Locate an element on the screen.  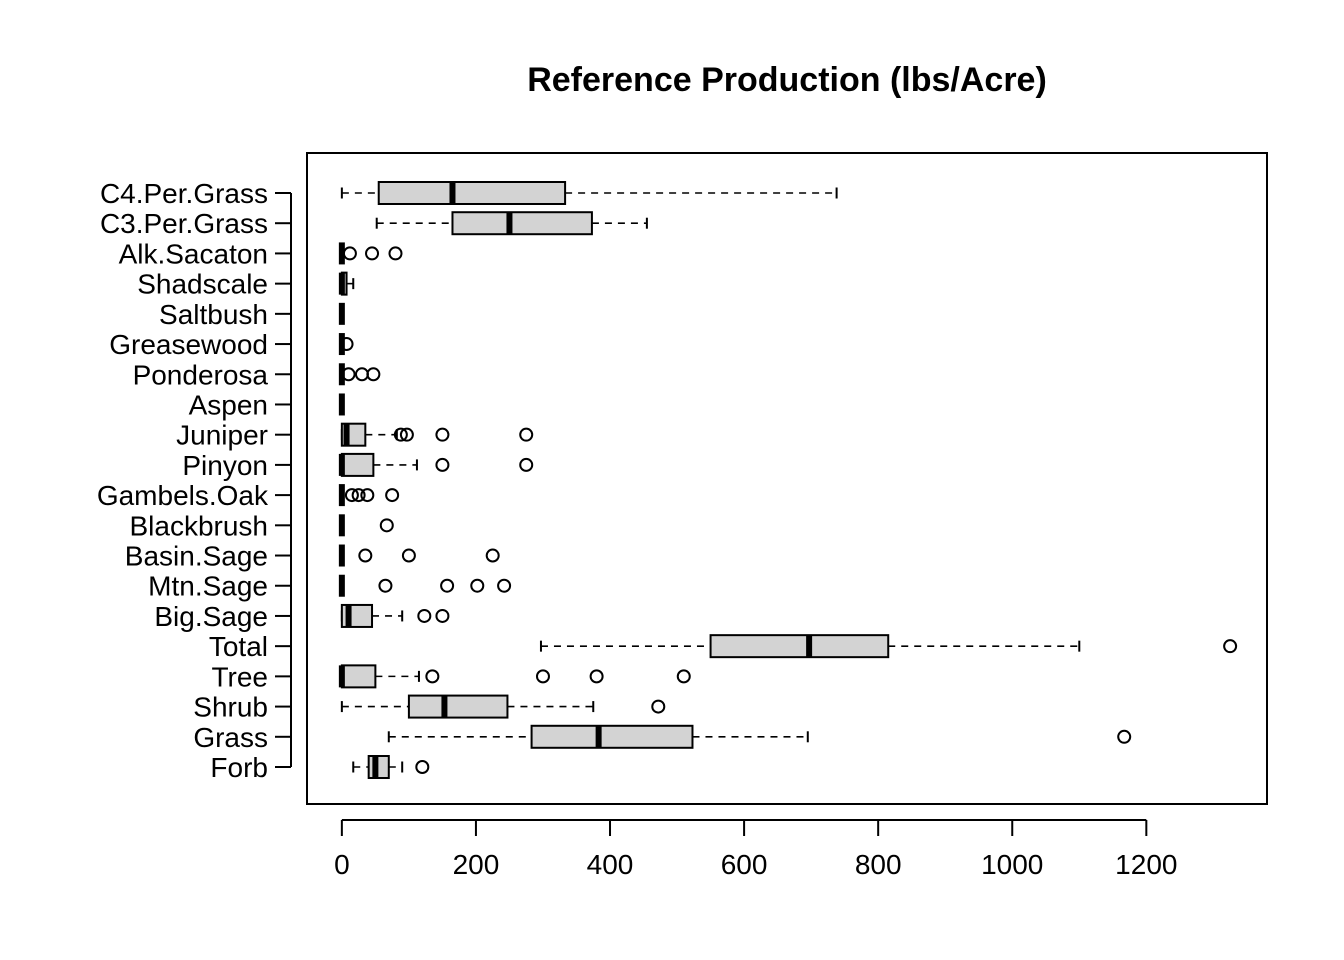
chart-title: Reference Production (lbs/Acre) is located at coordinates (787, 80).